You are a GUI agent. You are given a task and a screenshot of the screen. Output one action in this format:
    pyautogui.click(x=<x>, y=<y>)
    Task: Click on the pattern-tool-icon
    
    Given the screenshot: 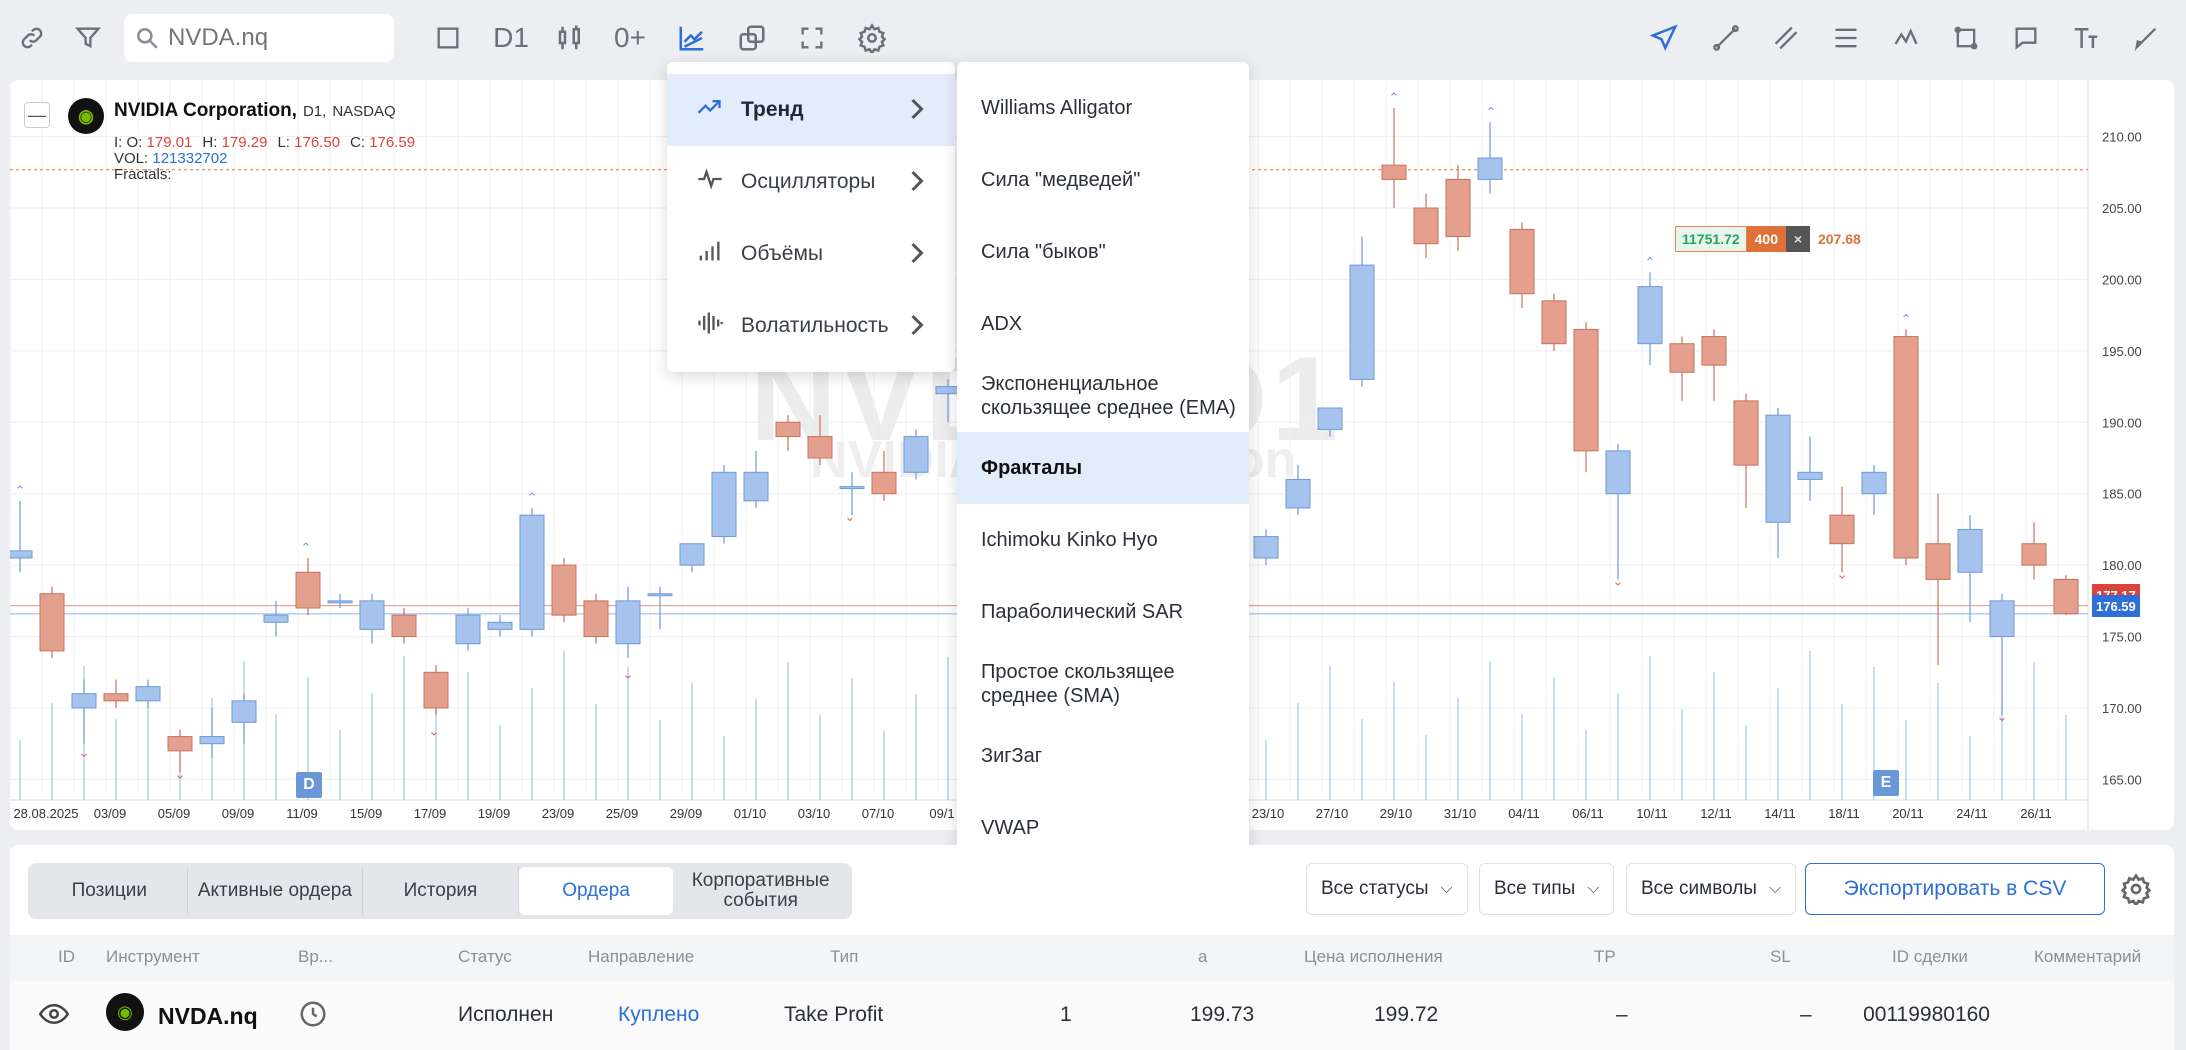 What is the action you would take?
    pyautogui.click(x=1906, y=38)
    